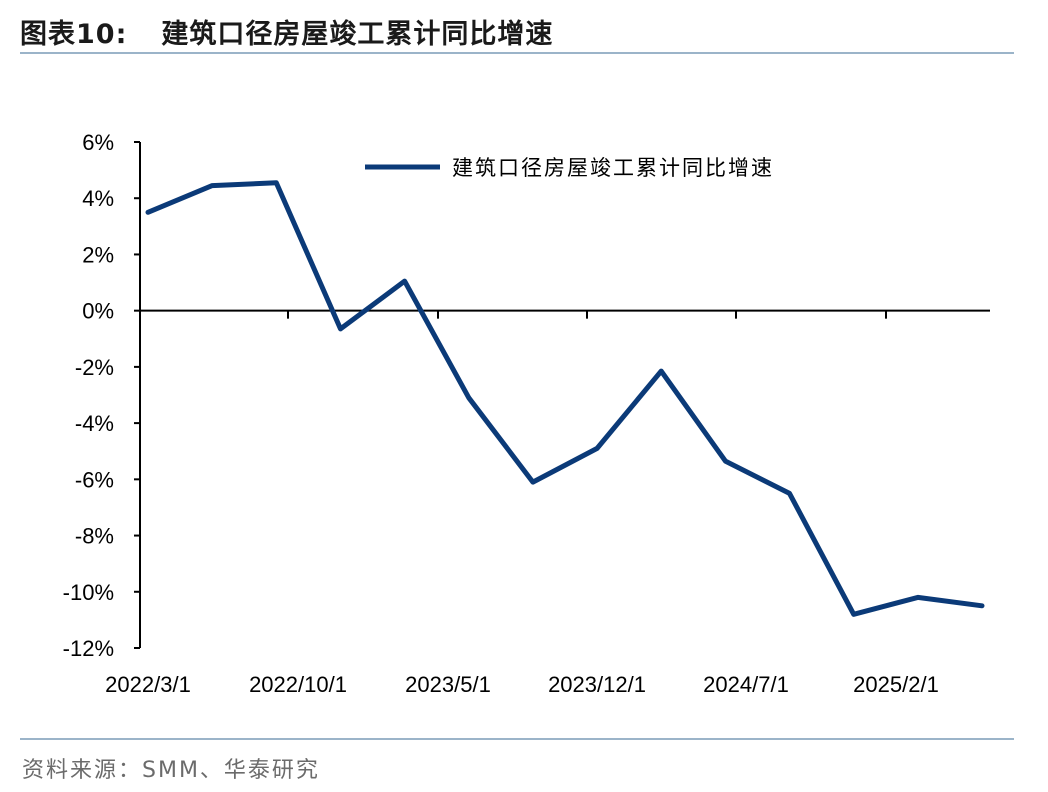 This screenshot has width=1048, height=792. What do you see at coordinates (597, 684) in the screenshot?
I see `x-tick-label: 2023/12/1` at bounding box center [597, 684].